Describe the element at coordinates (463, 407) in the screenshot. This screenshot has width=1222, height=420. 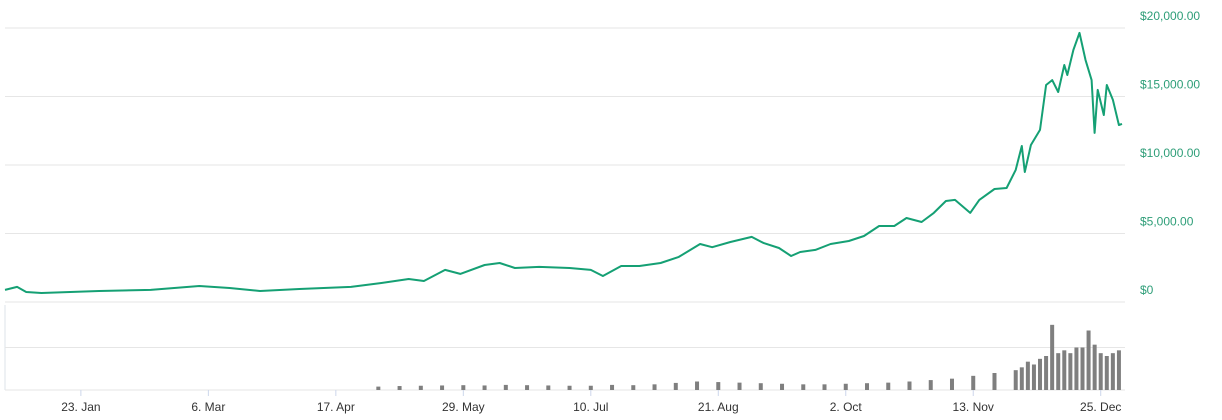
I see `x-tick-label: 29. May` at that location.